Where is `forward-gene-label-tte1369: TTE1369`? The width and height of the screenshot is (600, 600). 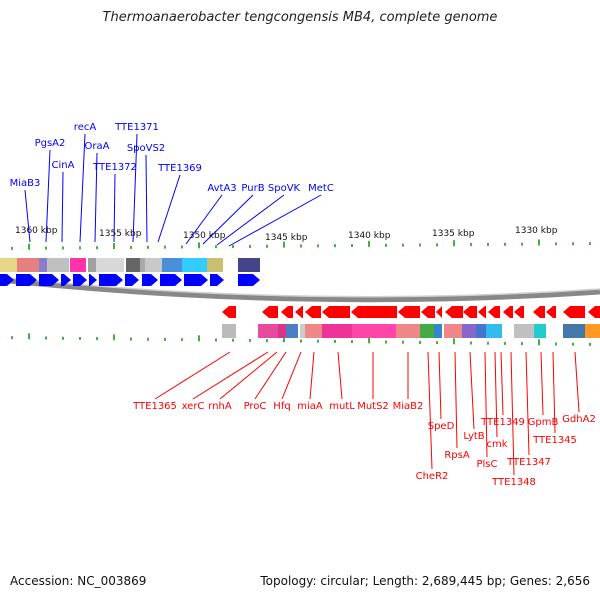
forward-gene-label-tte1369: TTE1369 is located at coordinates (179, 168).